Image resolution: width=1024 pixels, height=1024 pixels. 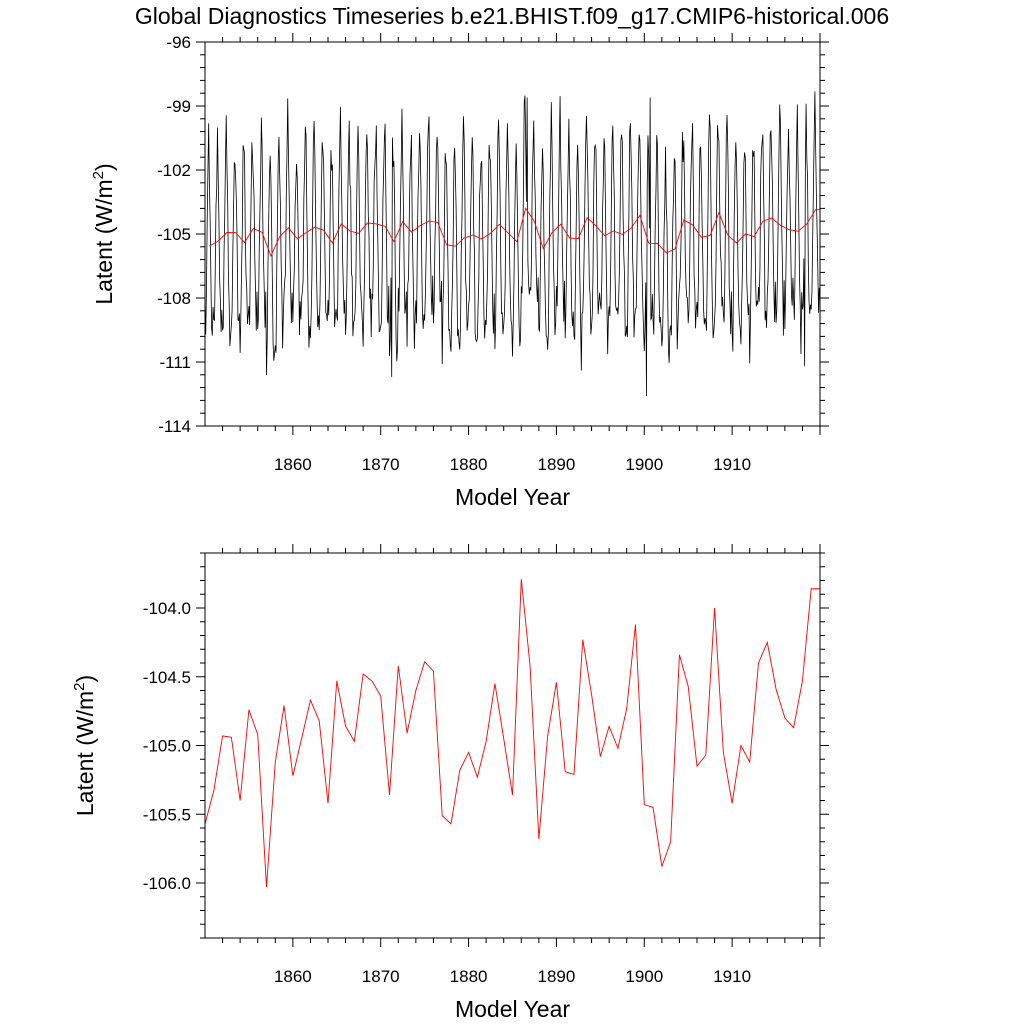 What do you see at coordinates (514, 232) in the screenshot?
I see `annual-mean-overlay-line` at bounding box center [514, 232].